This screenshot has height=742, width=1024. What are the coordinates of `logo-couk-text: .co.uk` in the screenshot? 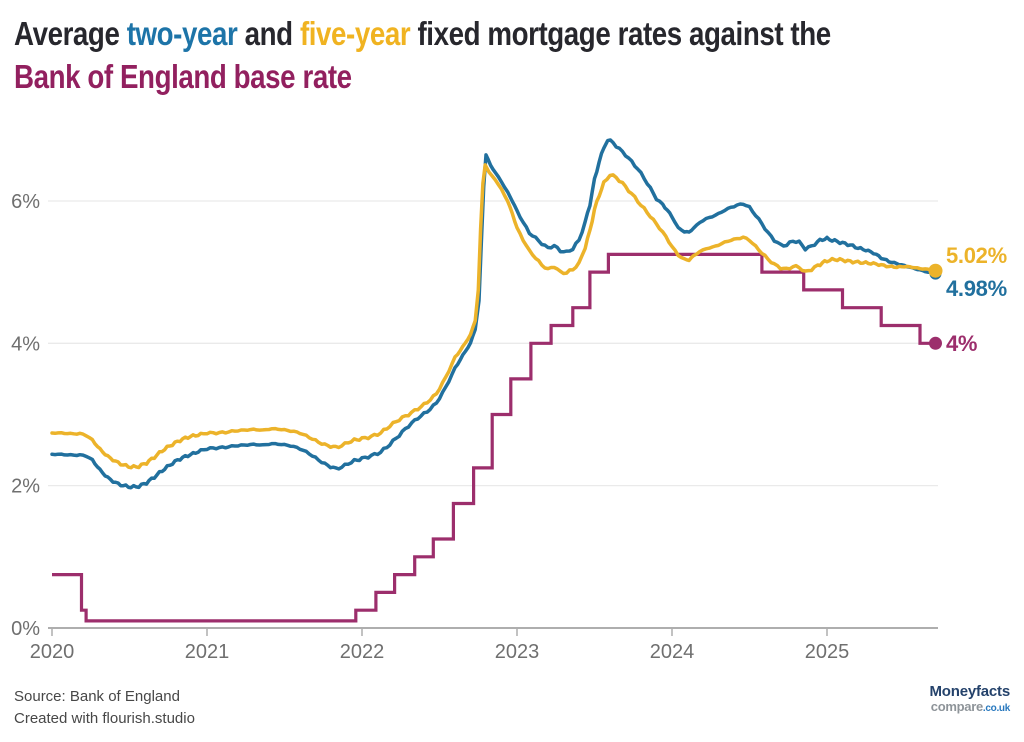 It's located at (996, 708).